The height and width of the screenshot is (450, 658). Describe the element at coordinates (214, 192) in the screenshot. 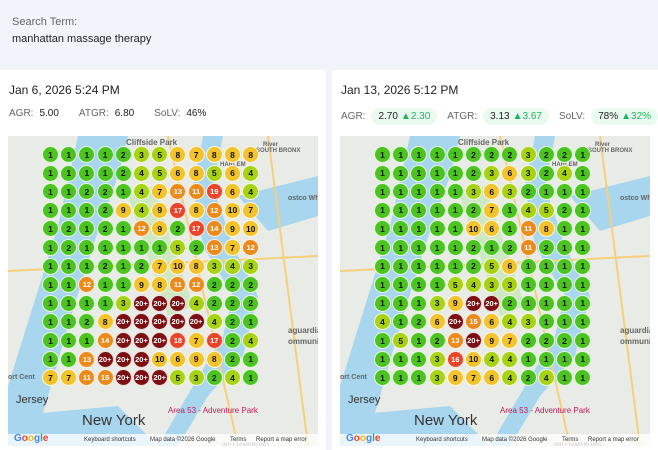

I see `rank-dot: 19` at that location.